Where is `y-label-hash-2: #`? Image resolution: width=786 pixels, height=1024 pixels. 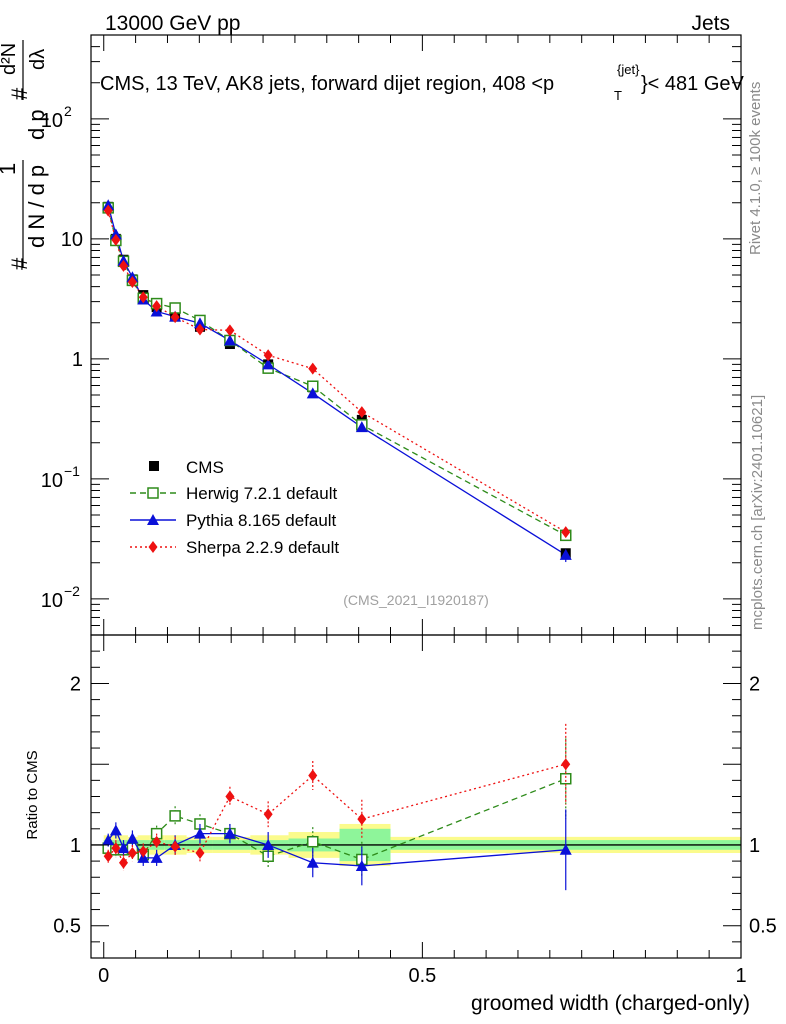
y-label-hash-2: # is located at coordinates (19, 93).